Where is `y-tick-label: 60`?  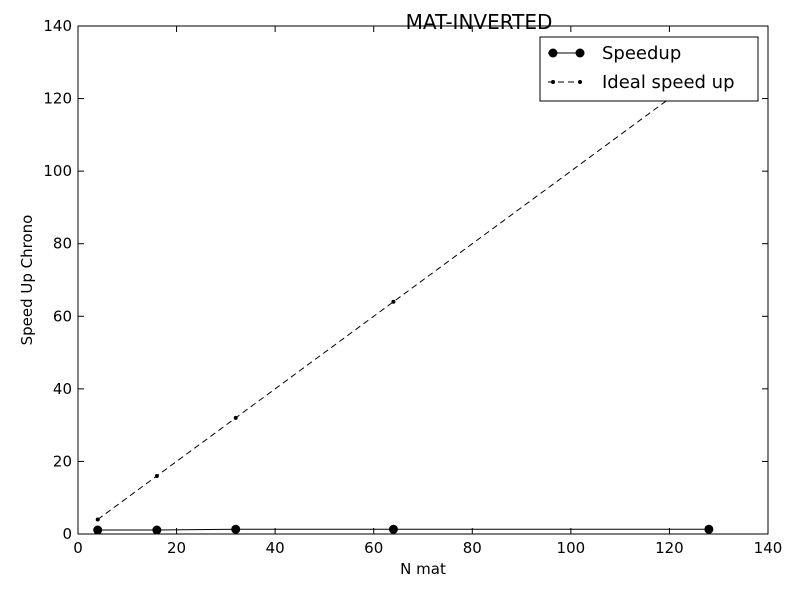 y-tick-label: 60 is located at coordinates (62, 316).